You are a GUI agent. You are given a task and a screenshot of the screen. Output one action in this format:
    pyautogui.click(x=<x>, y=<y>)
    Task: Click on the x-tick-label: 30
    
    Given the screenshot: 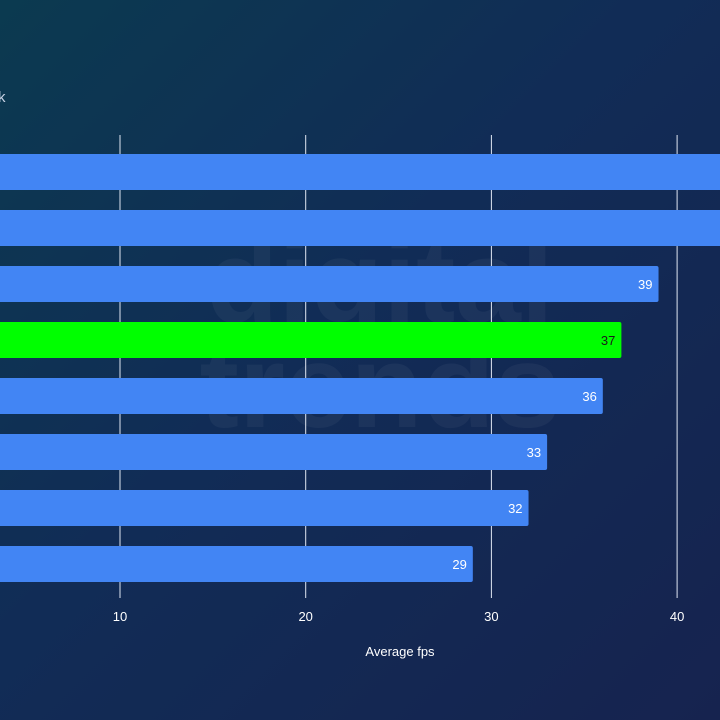 What is the action you would take?
    pyautogui.click(x=491, y=616)
    